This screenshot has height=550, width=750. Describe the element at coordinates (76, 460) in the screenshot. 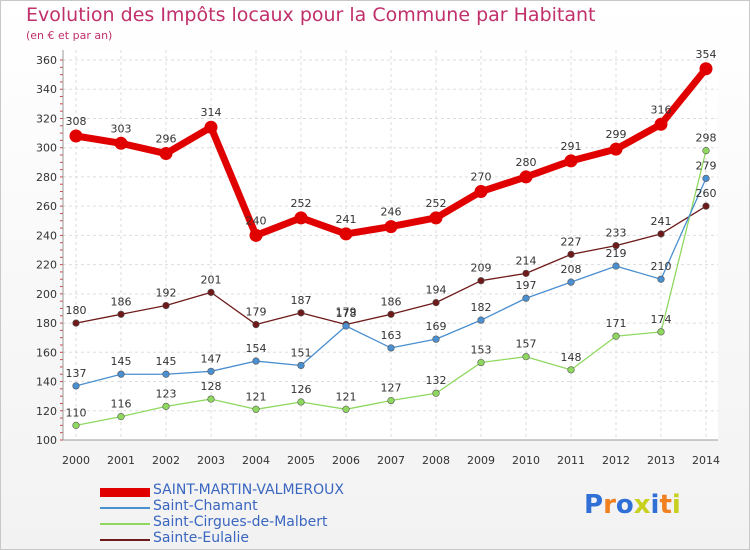

I see `x-tick-label: 2000` at that location.